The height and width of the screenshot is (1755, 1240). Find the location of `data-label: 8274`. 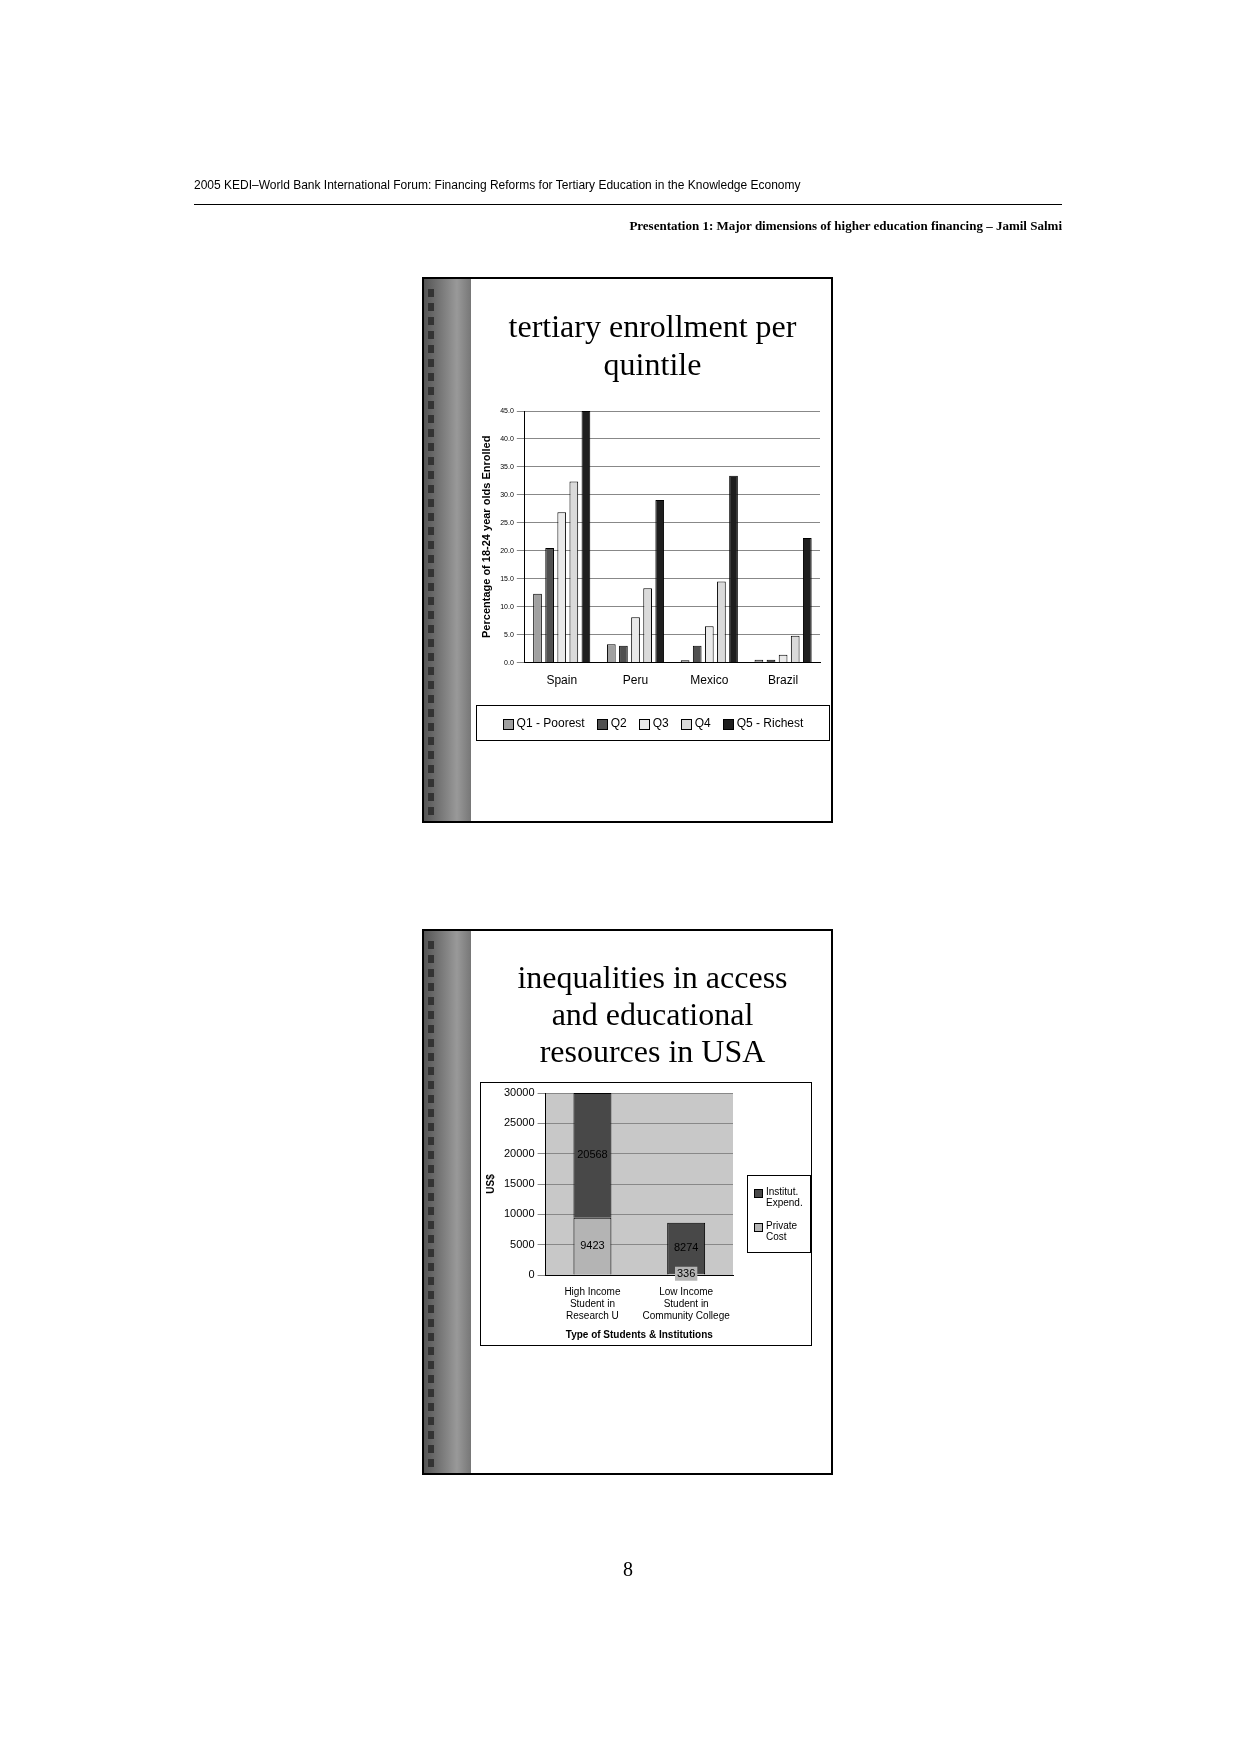

data-label: 8274 is located at coordinates (686, 1246).